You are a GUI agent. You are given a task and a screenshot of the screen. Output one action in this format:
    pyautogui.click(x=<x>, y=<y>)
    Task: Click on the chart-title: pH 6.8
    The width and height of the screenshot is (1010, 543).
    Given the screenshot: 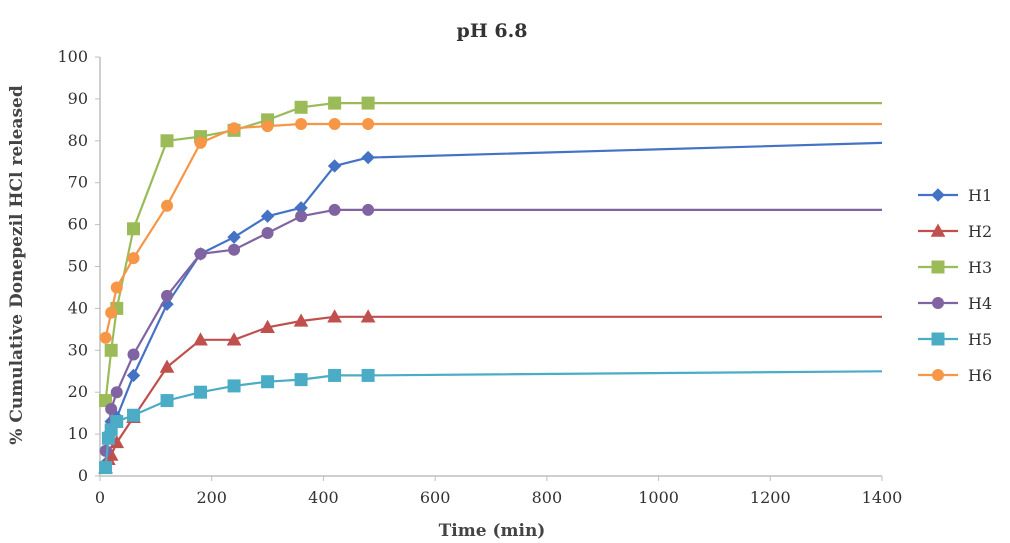 What is the action you would take?
    pyautogui.click(x=492, y=31)
    